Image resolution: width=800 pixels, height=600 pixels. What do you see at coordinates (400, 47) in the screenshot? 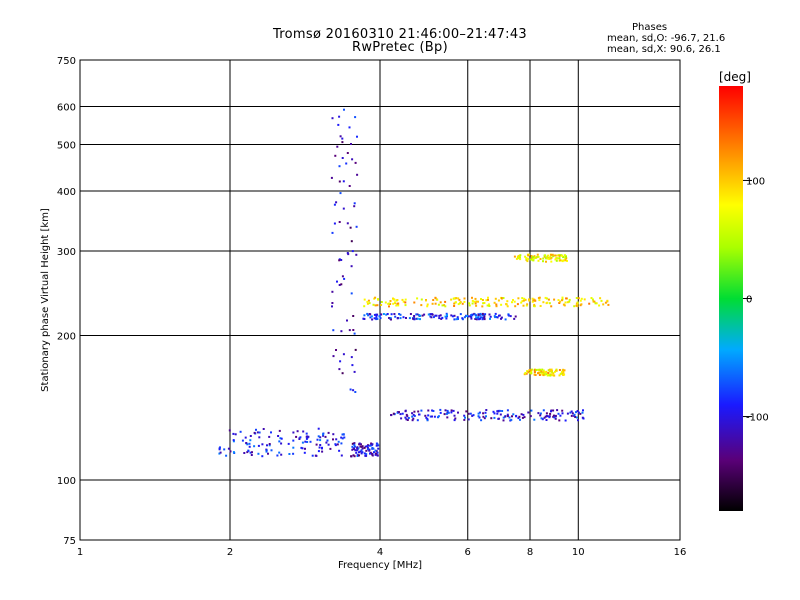
I see `chart-subtitle: RwPretec (Bp)` at bounding box center [400, 47].